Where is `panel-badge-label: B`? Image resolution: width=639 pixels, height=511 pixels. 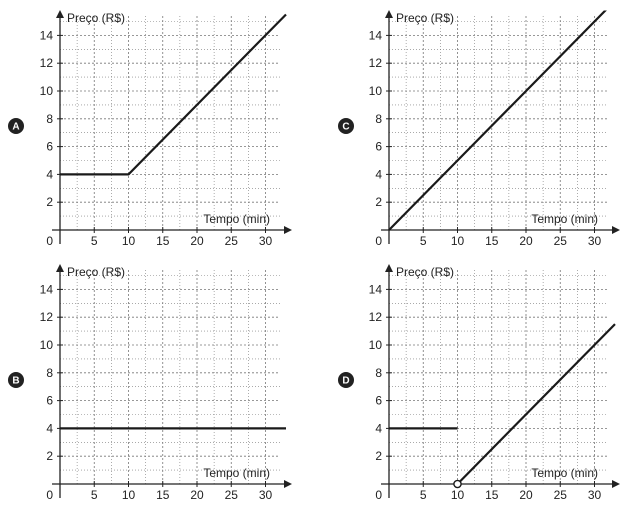
panel-badge-label: B is located at coordinates (15, 381).